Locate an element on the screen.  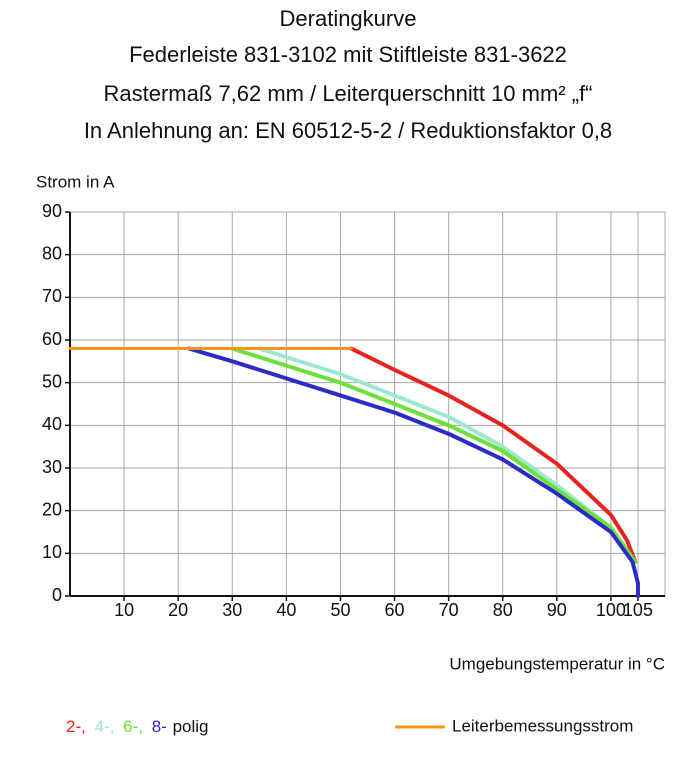
x-tick-label: 10 is located at coordinates (124, 610).